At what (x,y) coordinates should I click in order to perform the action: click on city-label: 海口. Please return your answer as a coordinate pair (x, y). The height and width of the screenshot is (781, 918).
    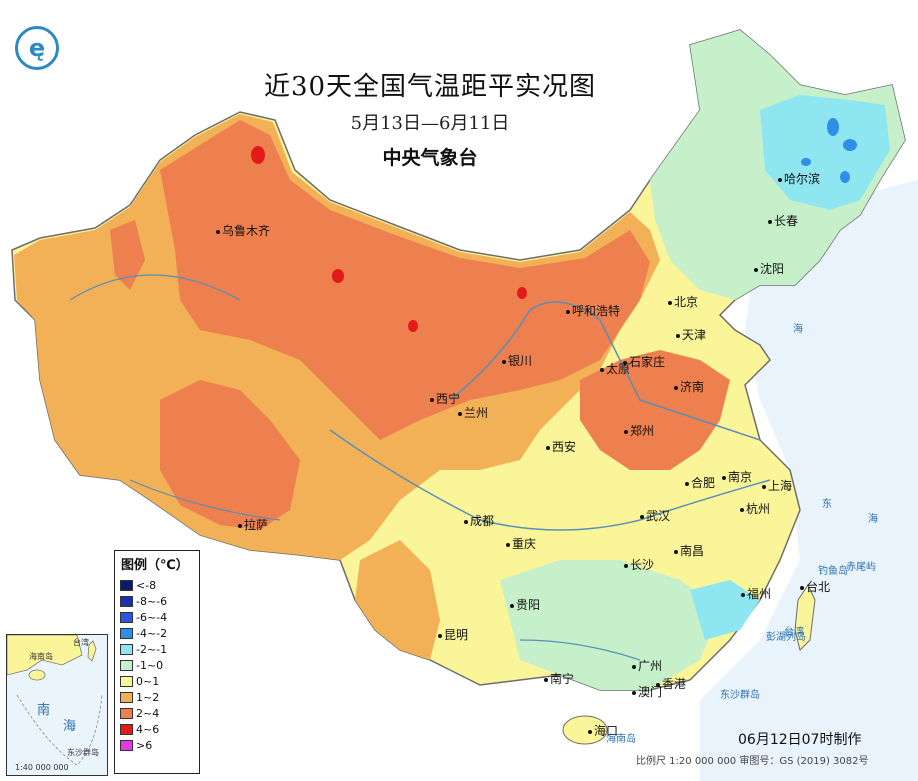
    Looking at the image, I should click on (603, 730).